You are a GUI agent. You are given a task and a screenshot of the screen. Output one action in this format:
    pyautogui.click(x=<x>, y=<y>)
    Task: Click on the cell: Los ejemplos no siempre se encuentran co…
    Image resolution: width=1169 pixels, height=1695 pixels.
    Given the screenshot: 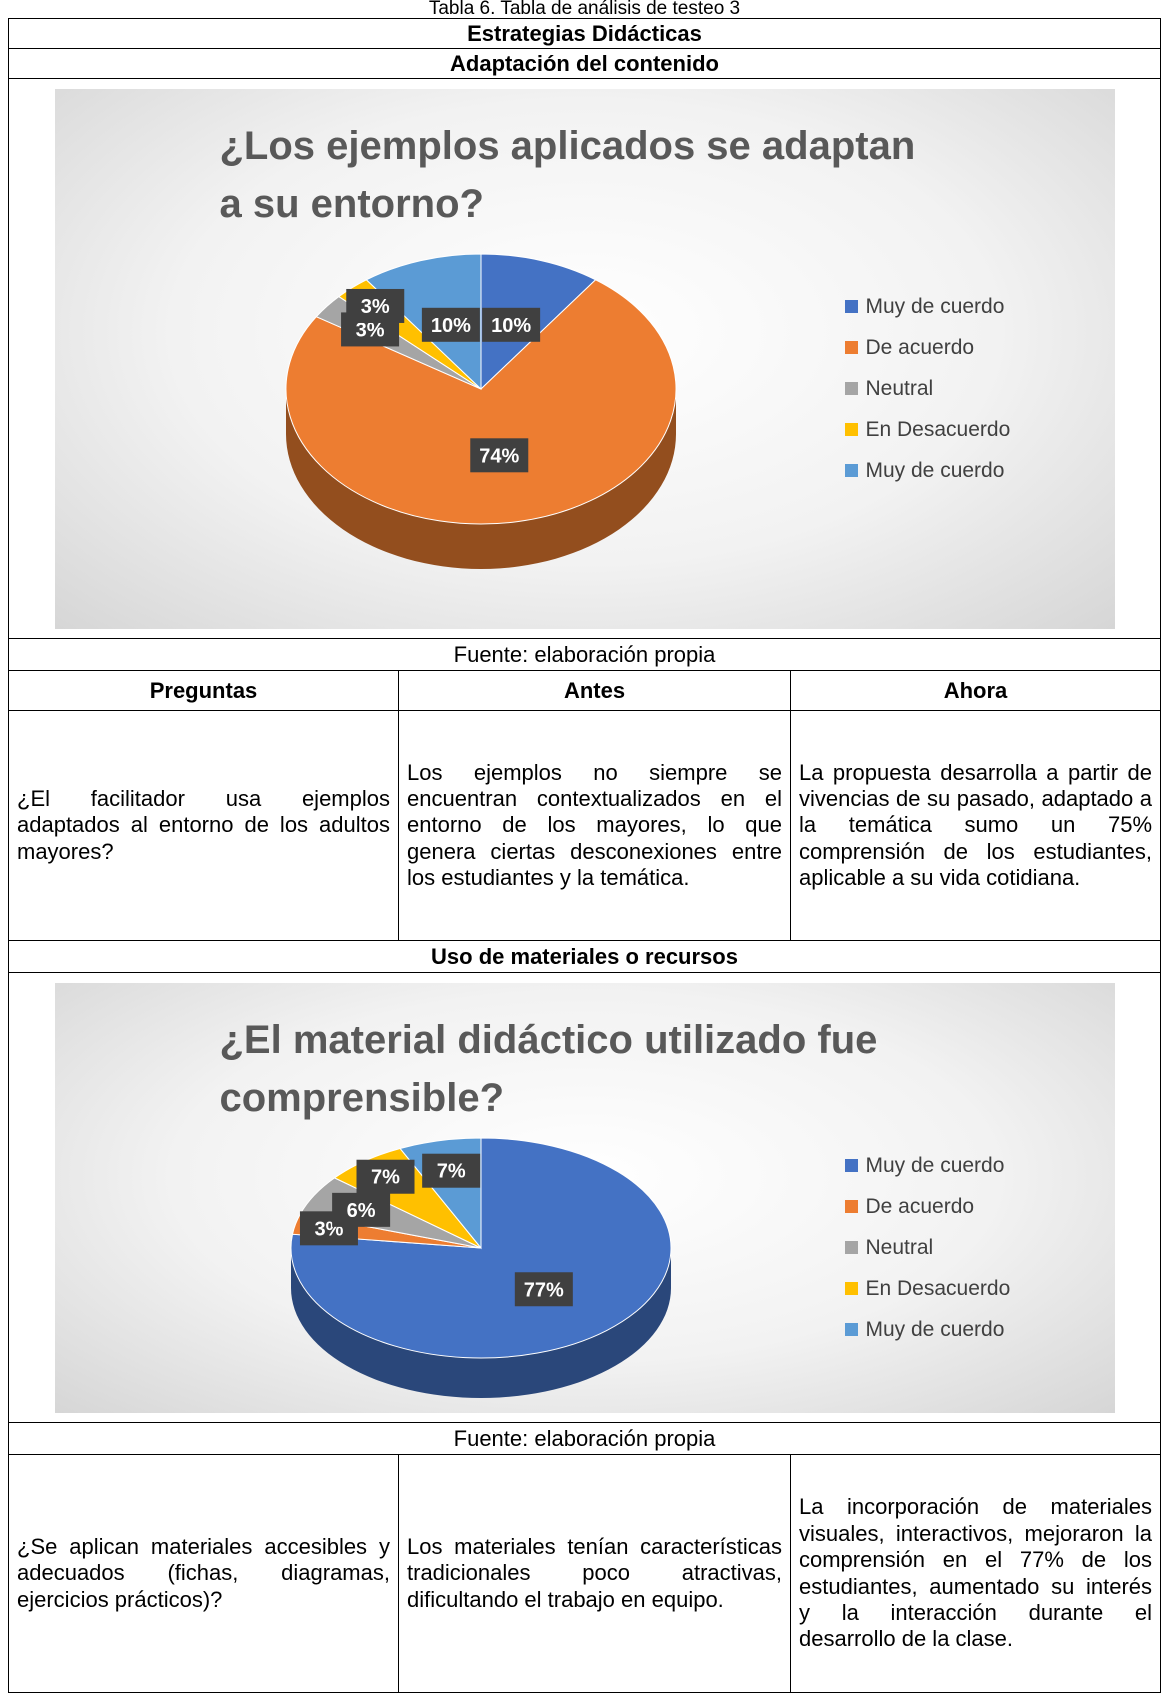 What is the action you would take?
    pyautogui.click(x=594, y=825)
    